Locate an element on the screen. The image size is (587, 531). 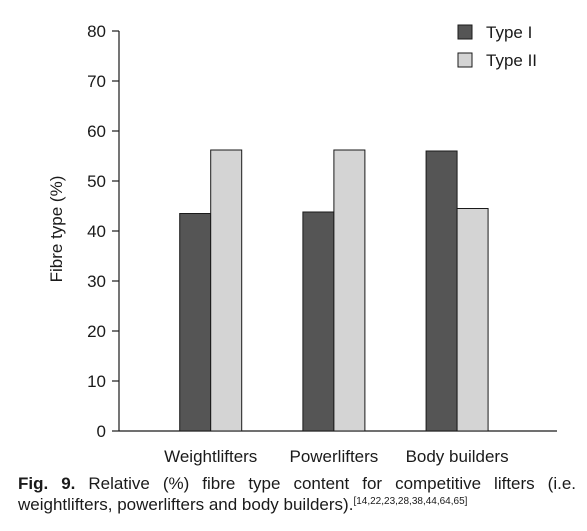
legend: Type I Type II is located at coordinates (497, 46).